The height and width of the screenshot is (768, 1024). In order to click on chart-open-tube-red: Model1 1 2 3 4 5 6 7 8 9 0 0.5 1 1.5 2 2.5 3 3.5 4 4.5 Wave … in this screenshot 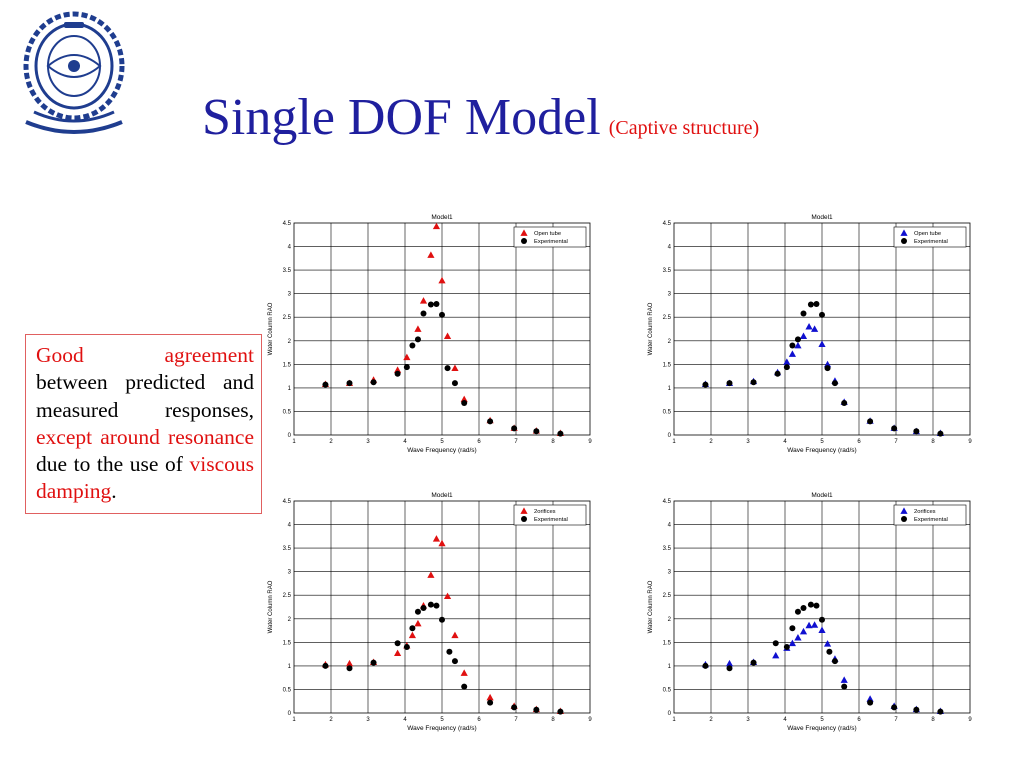, I will do `click(434, 331)`.